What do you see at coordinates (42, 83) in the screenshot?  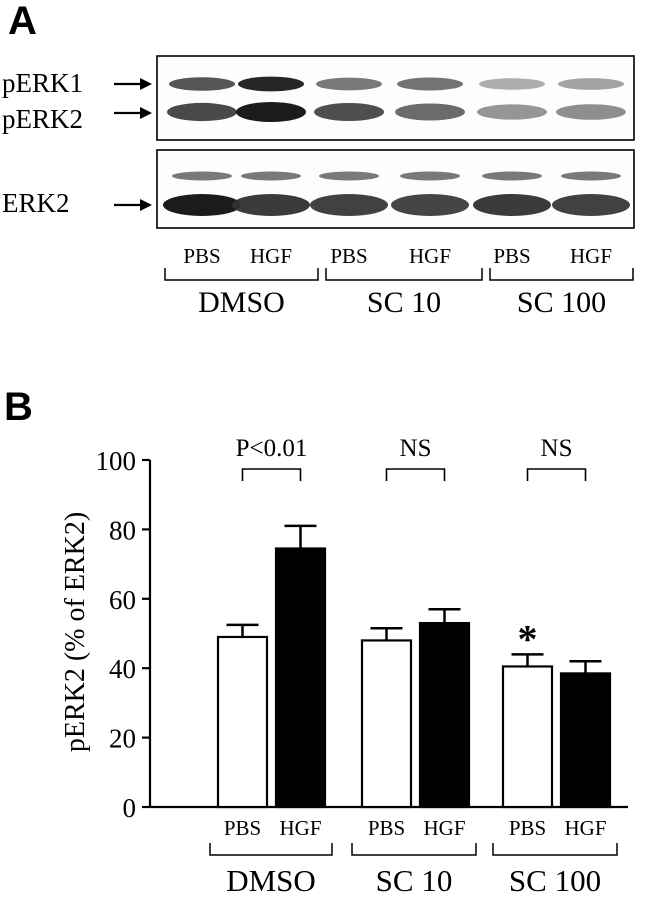 I see `band-label-perk1: pERK1` at bounding box center [42, 83].